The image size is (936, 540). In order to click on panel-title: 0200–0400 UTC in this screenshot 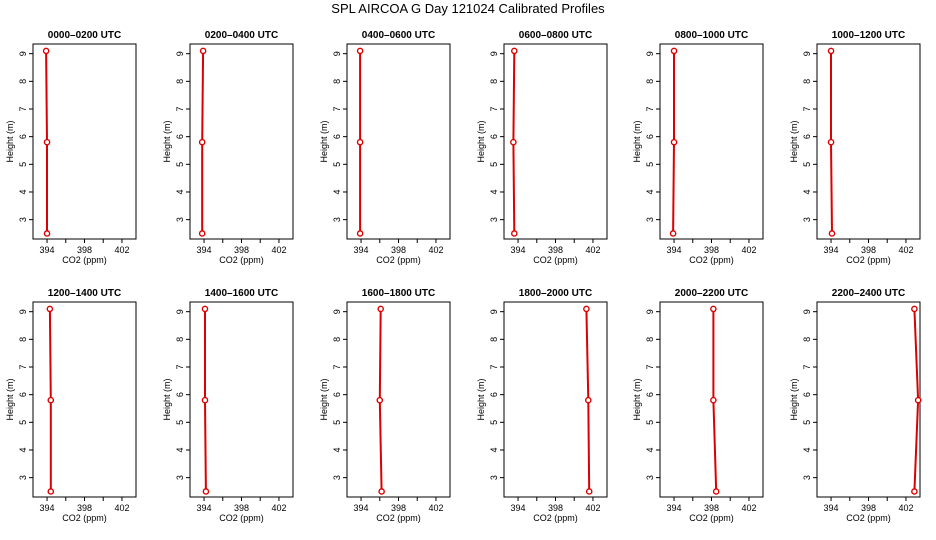, I will do `click(241, 35)`.